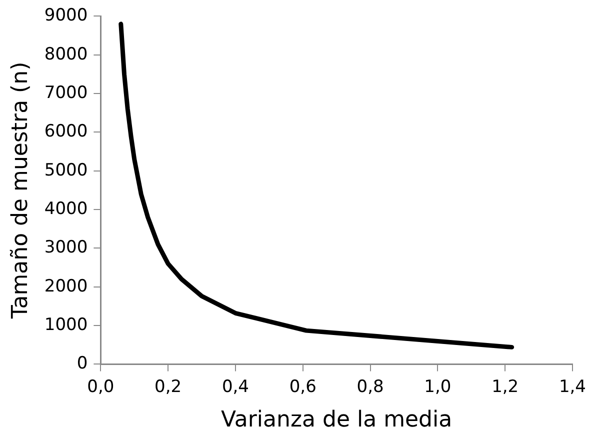  I want to click on y-tick-label: 8000, so click(66, 54).